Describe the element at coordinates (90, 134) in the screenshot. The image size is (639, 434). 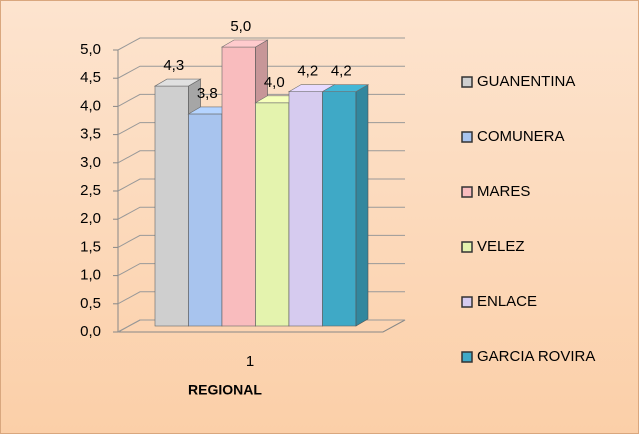
I see `y-tick-label: 3,5` at that location.